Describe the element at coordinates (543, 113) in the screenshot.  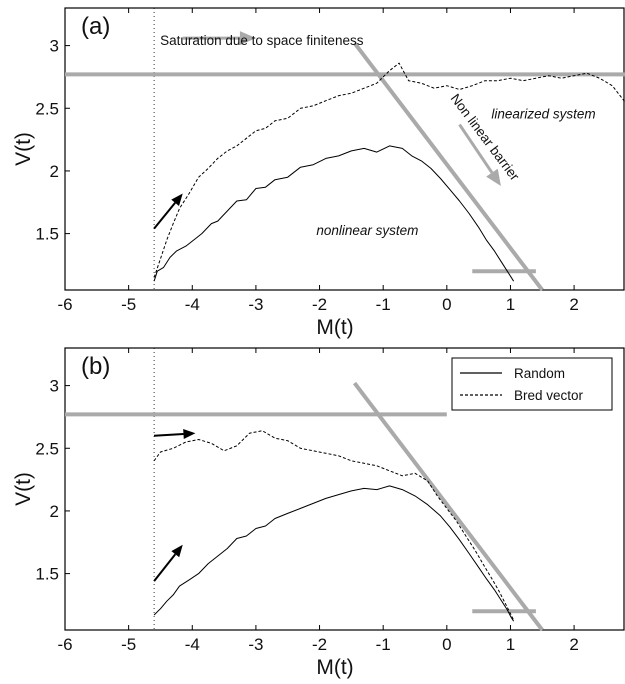
I see `annotation-linearized-system: linearized system` at that location.